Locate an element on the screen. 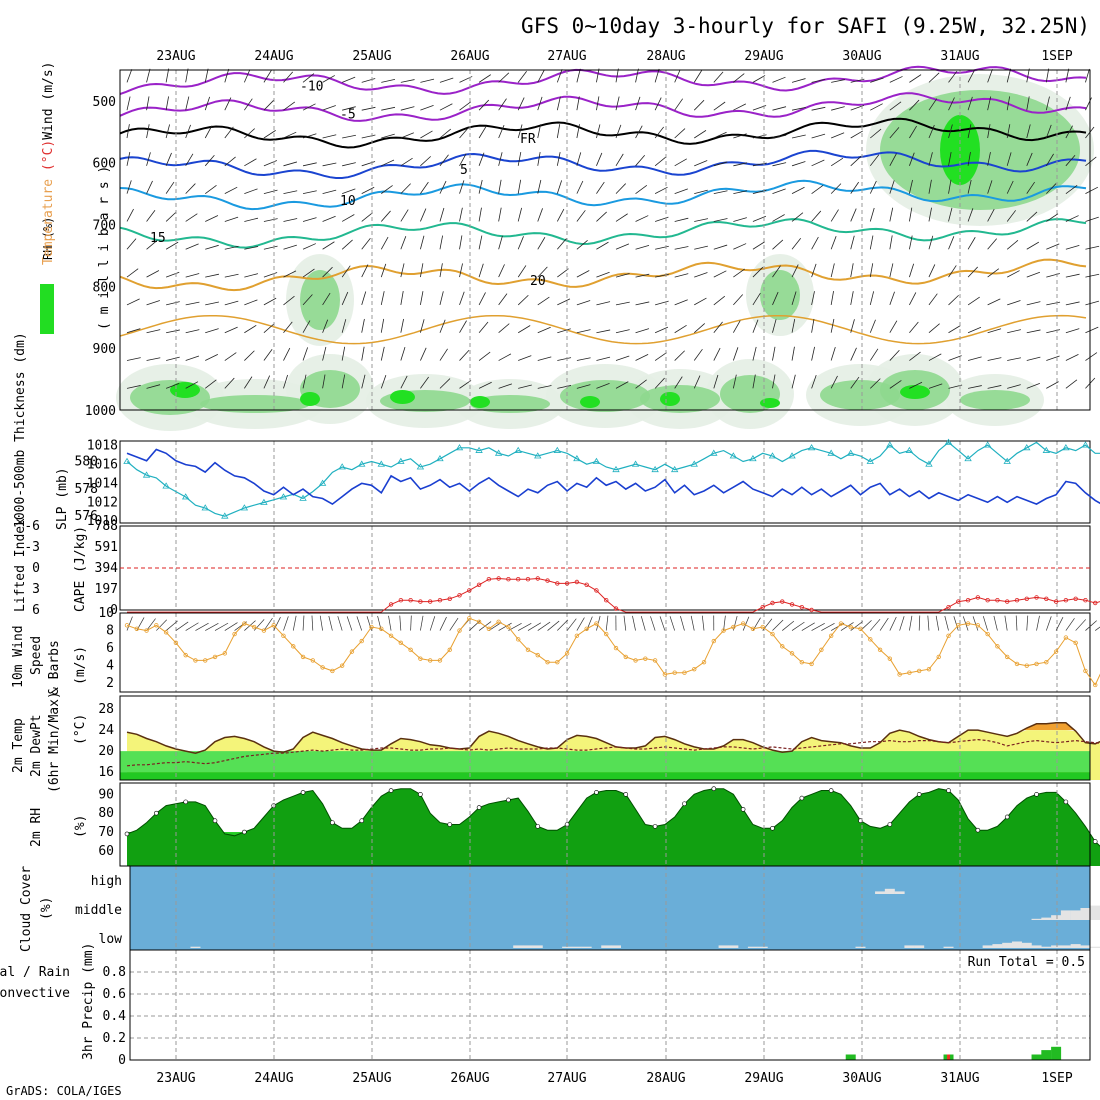 This screenshot has height=1100, width=1100. temp-ylabel-b: 2m DewPt is located at coordinates (36, 745).